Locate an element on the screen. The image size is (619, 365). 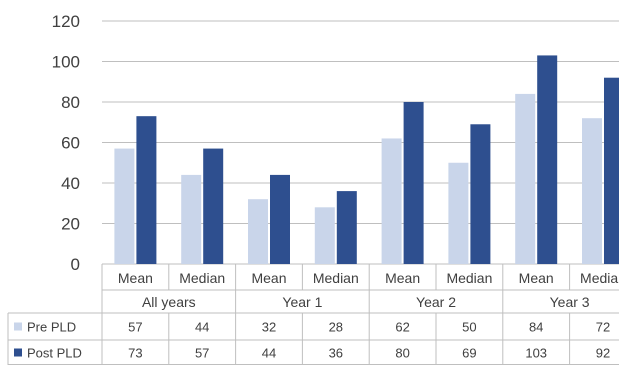
legend-label: Pre PLD is located at coordinates (51, 327).